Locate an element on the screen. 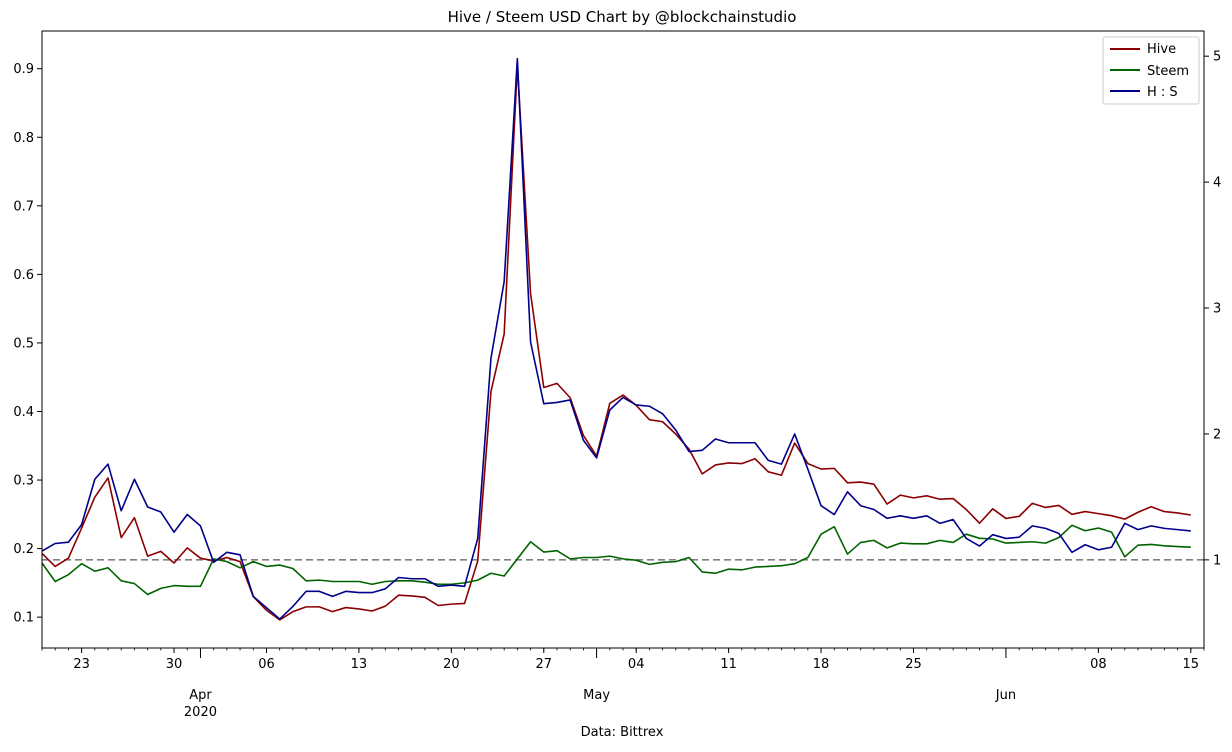 Image resolution: width=1232 pixels, height=752 pixels. x-tick-label: 08 is located at coordinates (1098, 664).